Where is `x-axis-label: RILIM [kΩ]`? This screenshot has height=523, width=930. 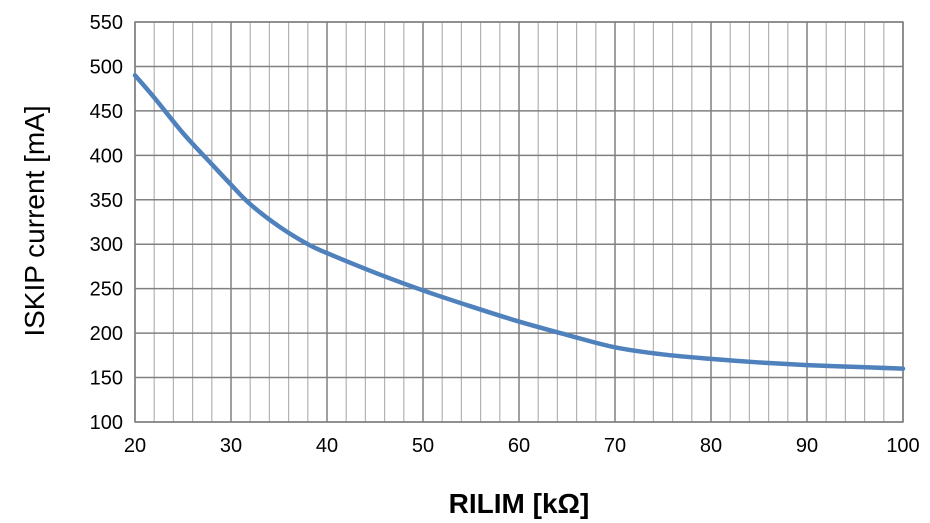 x-axis-label: RILIM [kΩ] is located at coordinates (519, 503).